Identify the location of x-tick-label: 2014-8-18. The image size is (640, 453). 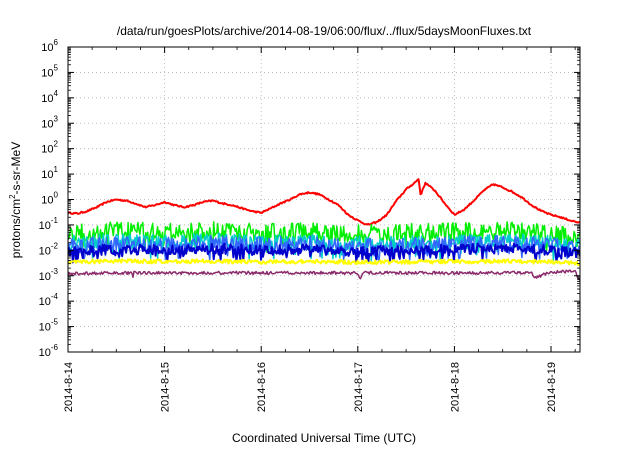
(455, 387).